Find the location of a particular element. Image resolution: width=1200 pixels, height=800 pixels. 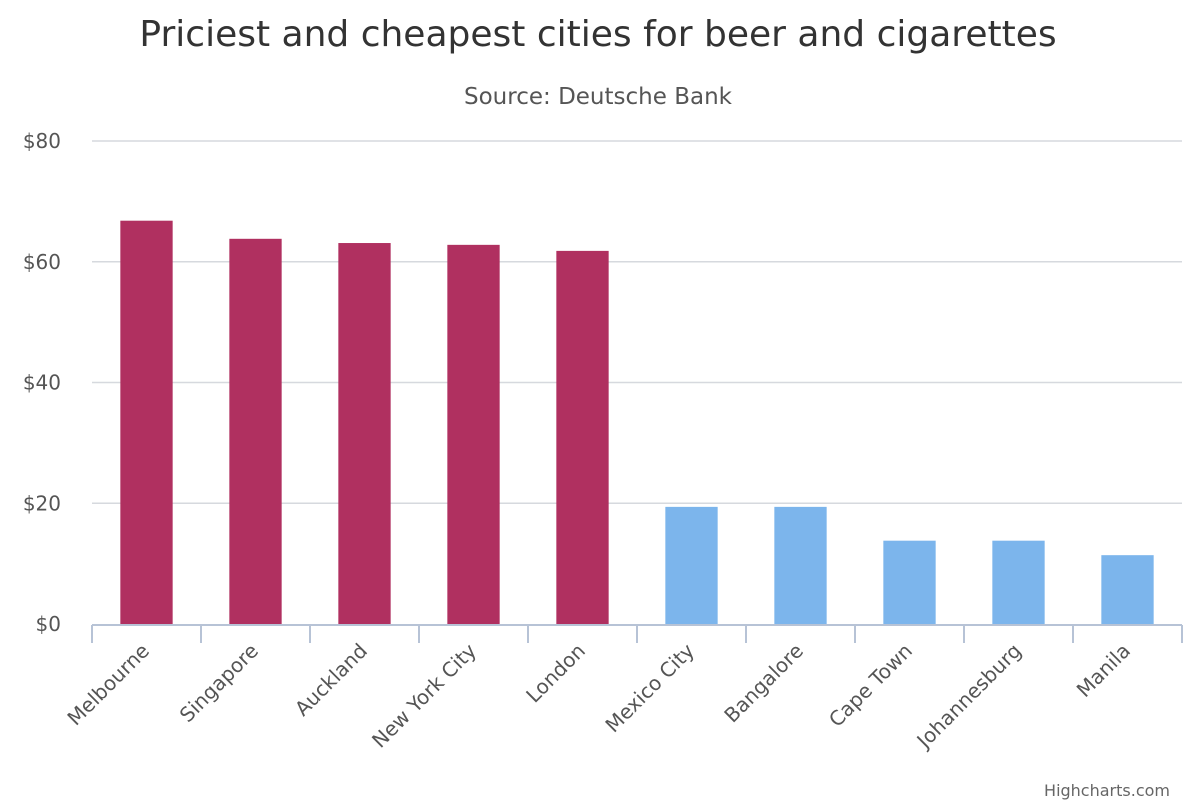

credits-link: Highcharts.com is located at coordinates (1107, 790).